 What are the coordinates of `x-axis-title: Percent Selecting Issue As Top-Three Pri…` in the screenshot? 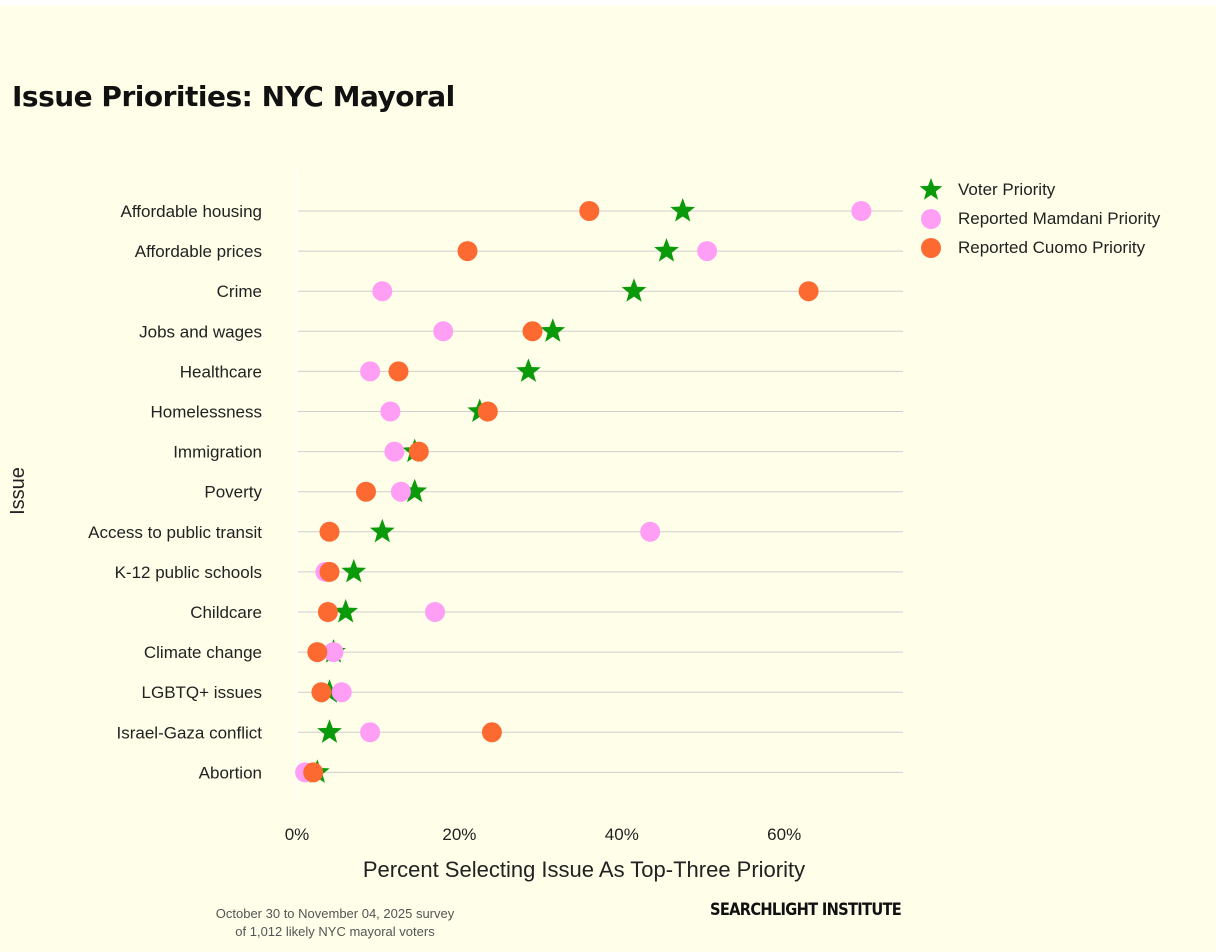 It's located at (584, 869).